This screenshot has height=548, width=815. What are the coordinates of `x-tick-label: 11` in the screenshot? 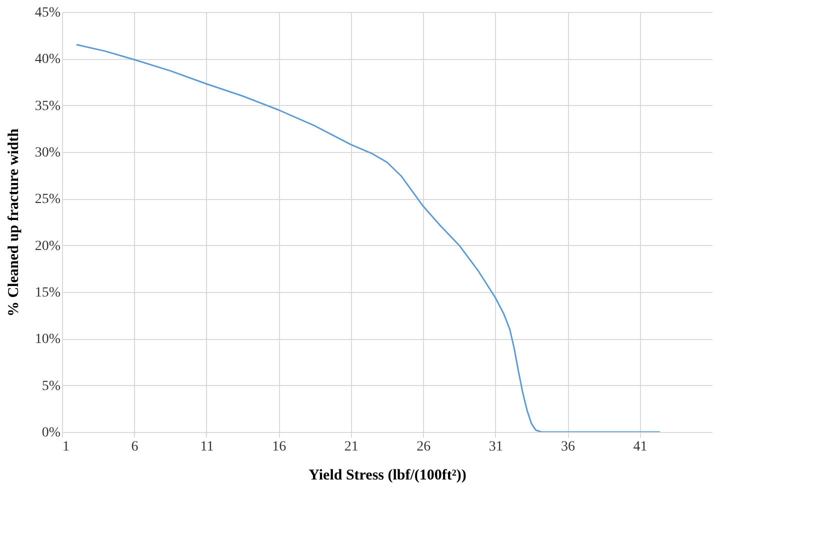 It's located at (207, 447).